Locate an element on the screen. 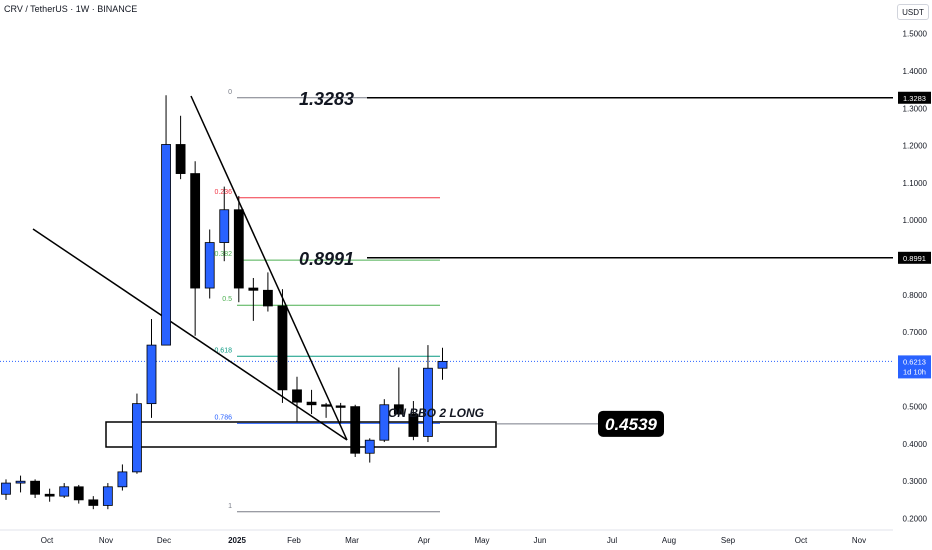 The width and height of the screenshot is (932, 550). y-tick-label: 0.4000 is located at coordinates (915, 444).